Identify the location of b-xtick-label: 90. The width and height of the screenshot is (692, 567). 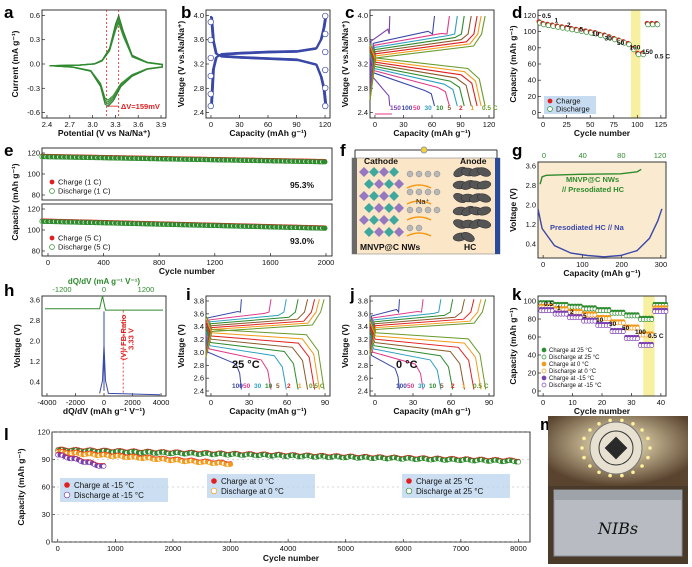
(296, 124).